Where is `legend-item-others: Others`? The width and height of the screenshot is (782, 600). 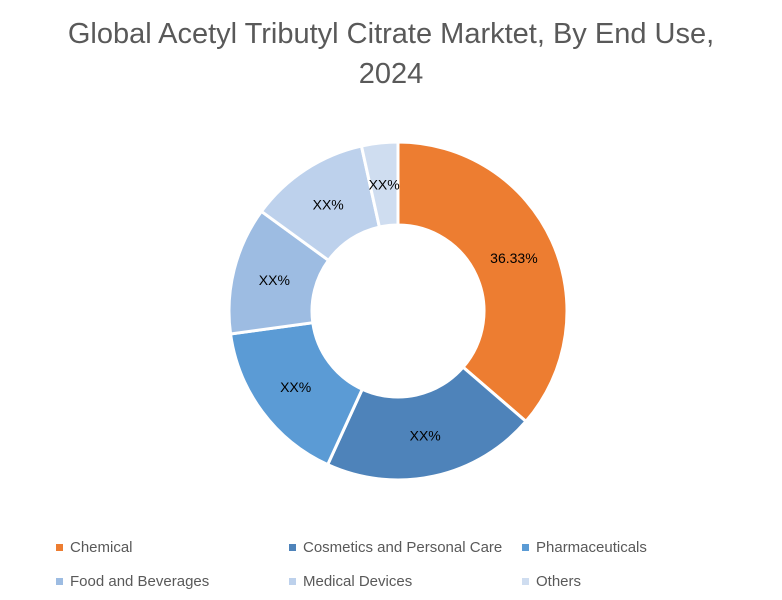
legend-item-others: Others is located at coordinates (551, 581).